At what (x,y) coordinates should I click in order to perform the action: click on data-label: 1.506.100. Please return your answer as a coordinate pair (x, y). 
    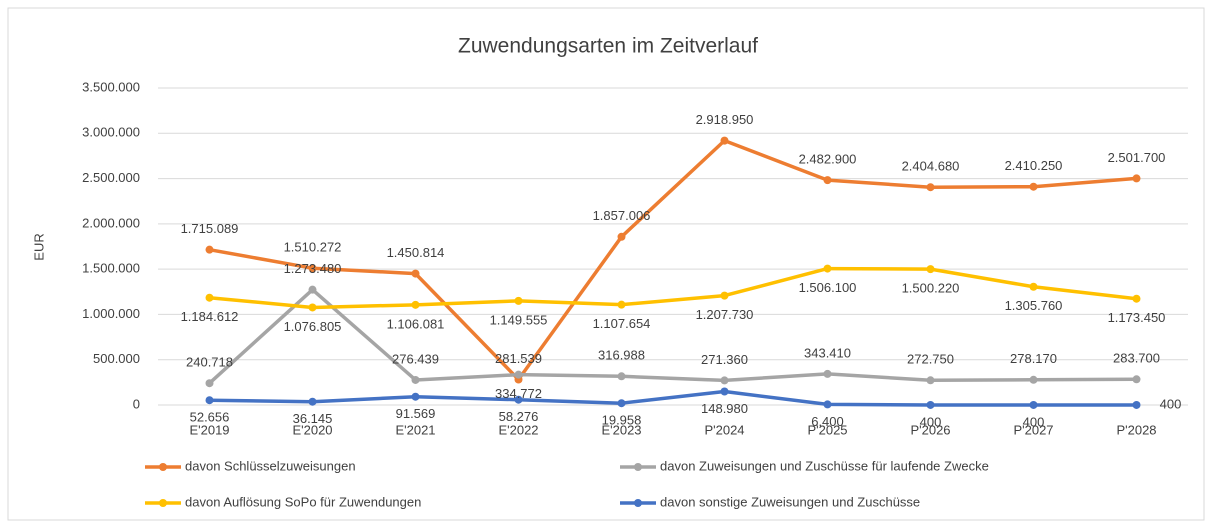
    Looking at the image, I should click on (828, 287).